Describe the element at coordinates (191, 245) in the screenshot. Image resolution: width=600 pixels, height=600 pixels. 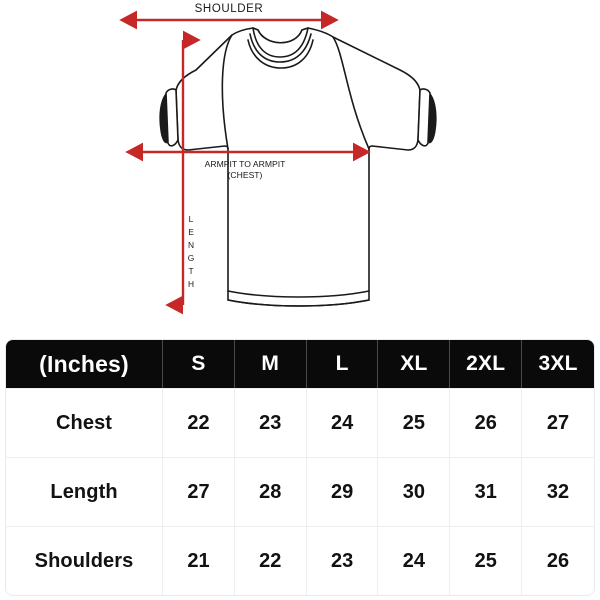
I see `length-letter-n: N` at that location.